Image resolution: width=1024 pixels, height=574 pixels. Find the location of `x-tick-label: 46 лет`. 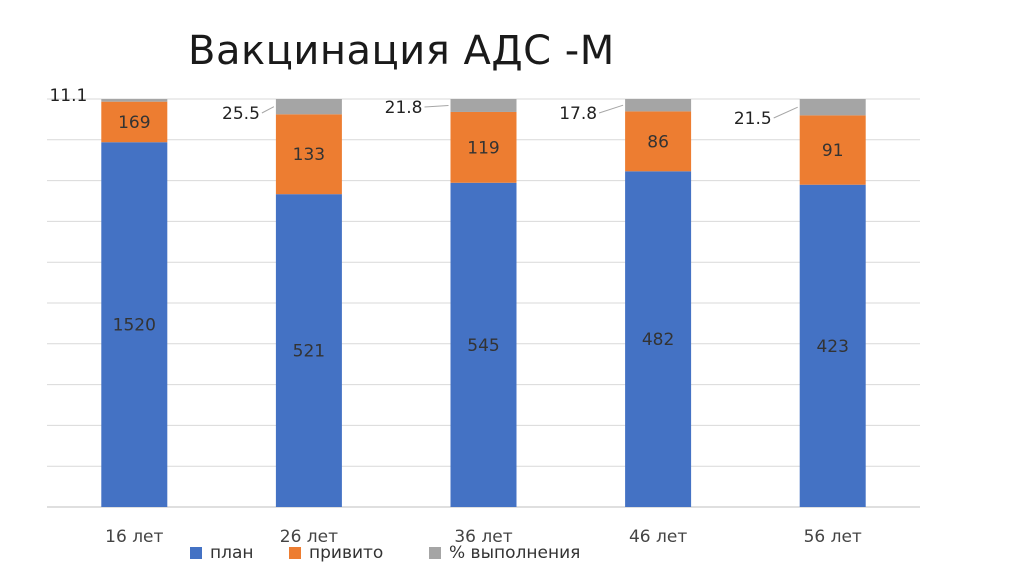

x-tick-label: 46 лет is located at coordinates (658, 537).